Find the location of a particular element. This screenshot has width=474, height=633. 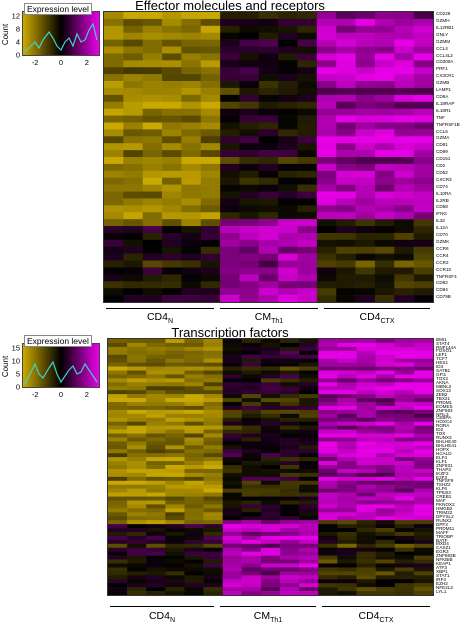

gene-label: RUNX3 is located at coordinates (444, 438).